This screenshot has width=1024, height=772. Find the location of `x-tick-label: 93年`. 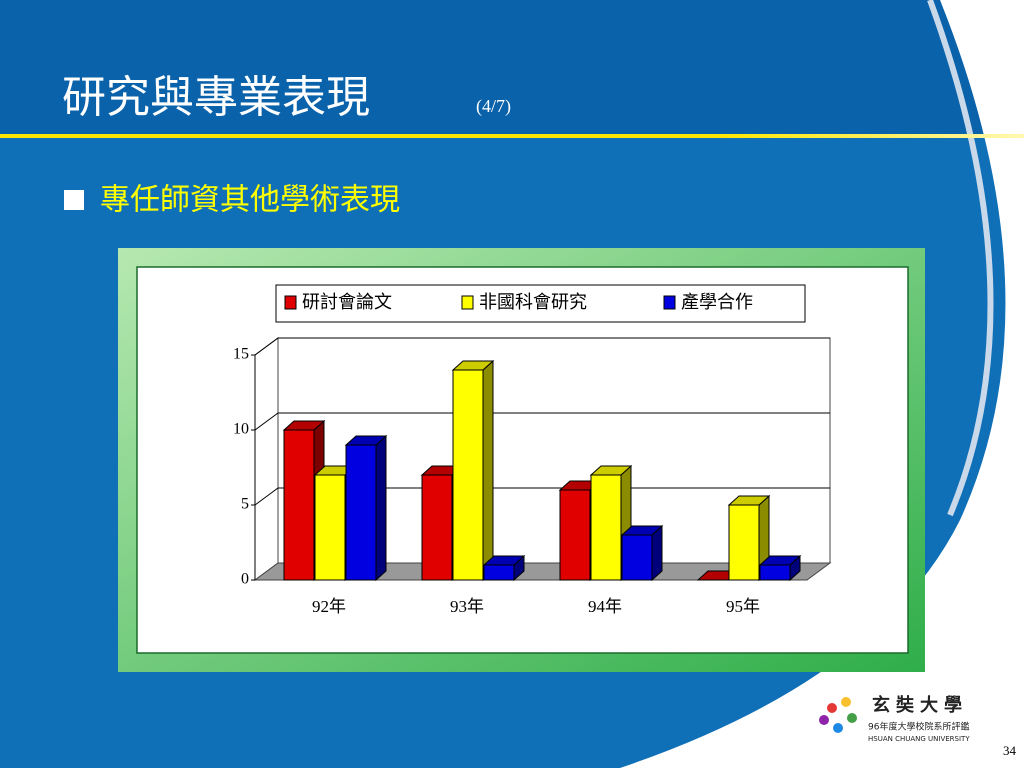

x-tick-label: 93年 is located at coordinates (467, 606).